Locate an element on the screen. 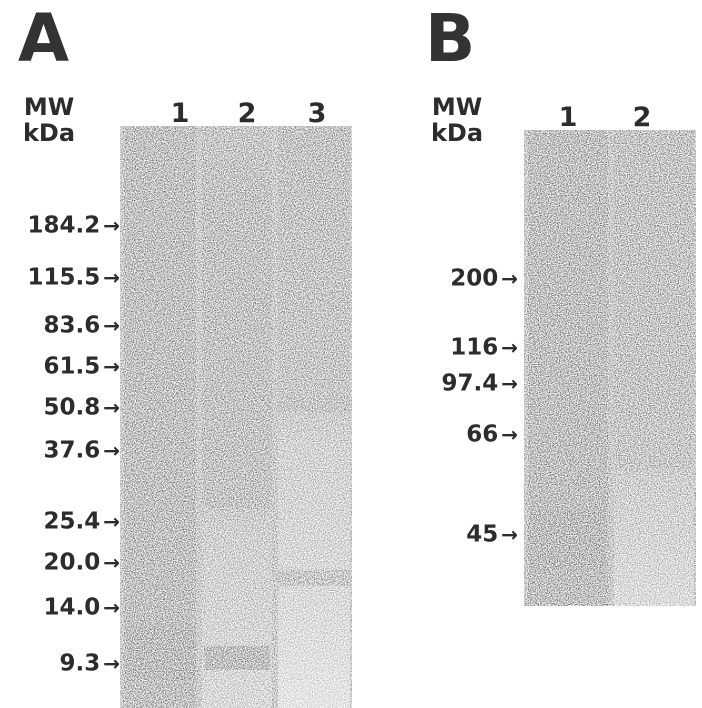 The height and width of the screenshot is (708, 702). panel-a-marker: 184.2 → is located at coordinates (73, 225).